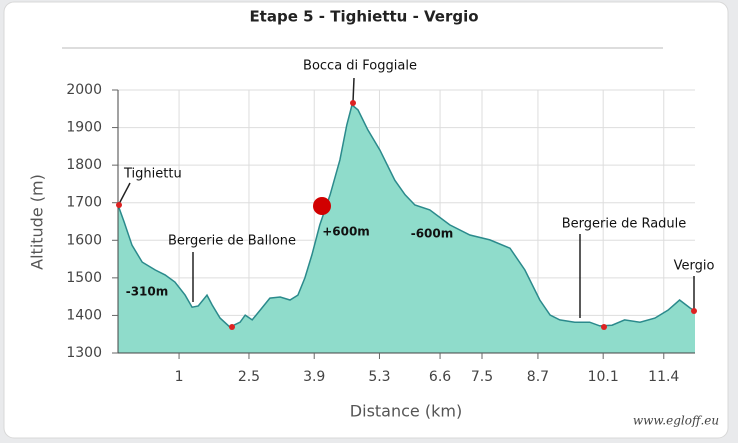 The width and height of the screenshot is (738, 443). I want to click on chart-title: Etape 5 - Tighiettu - Vergio, so click(363, 17).